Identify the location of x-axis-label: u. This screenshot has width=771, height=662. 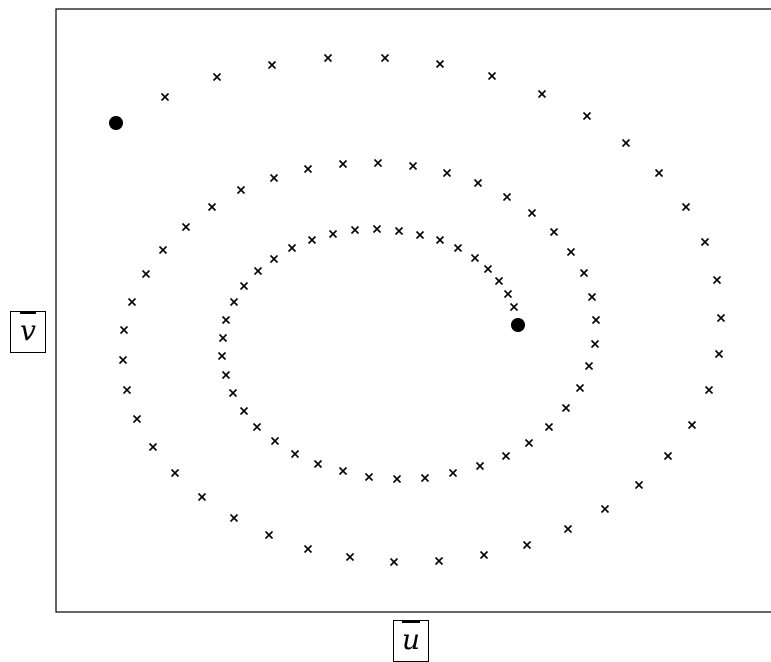
(411, 641).